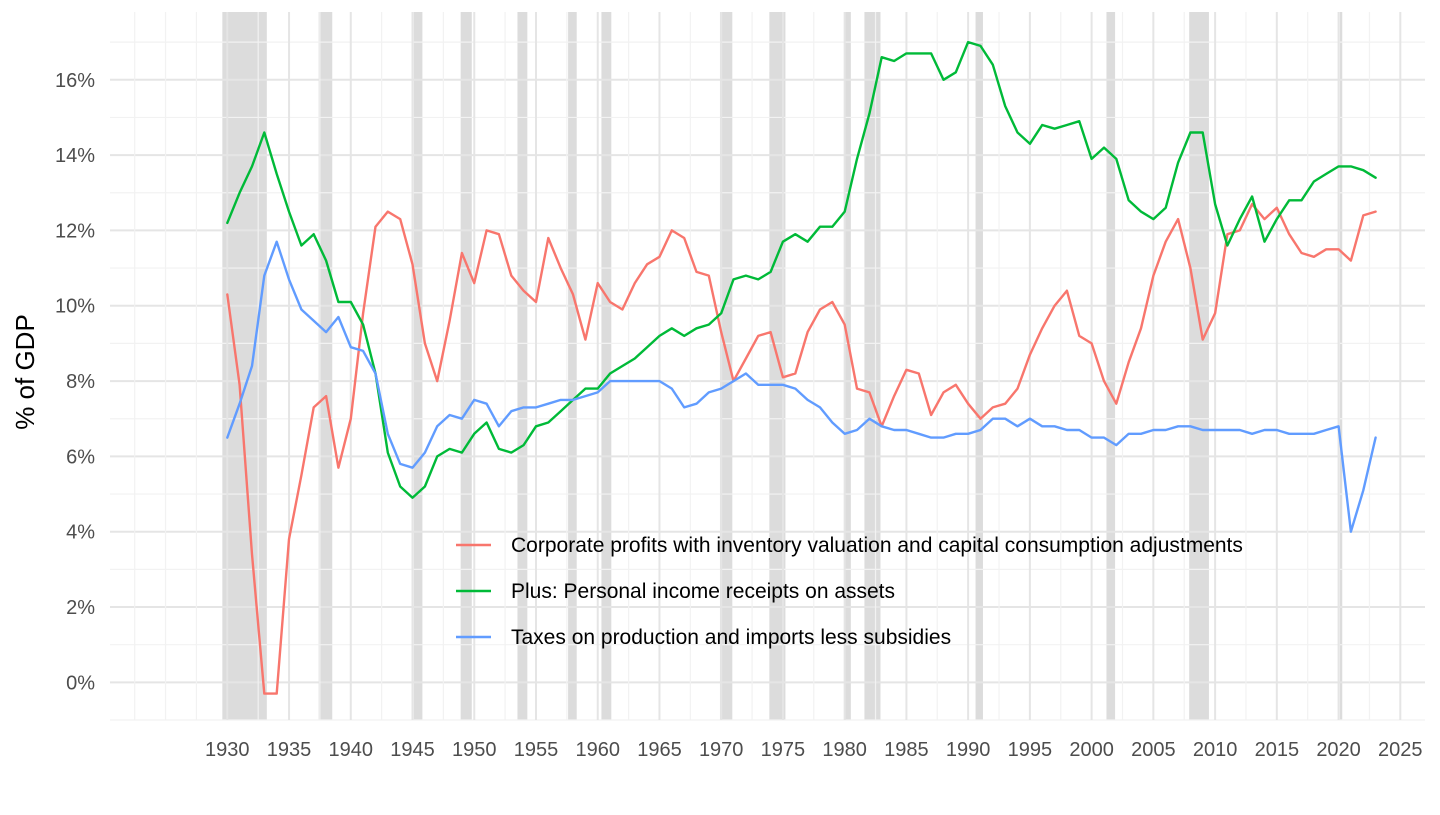  Describe the element at coordinates (75, 81) in the screenshot. I see `y-tick-label: 16%` at that location.